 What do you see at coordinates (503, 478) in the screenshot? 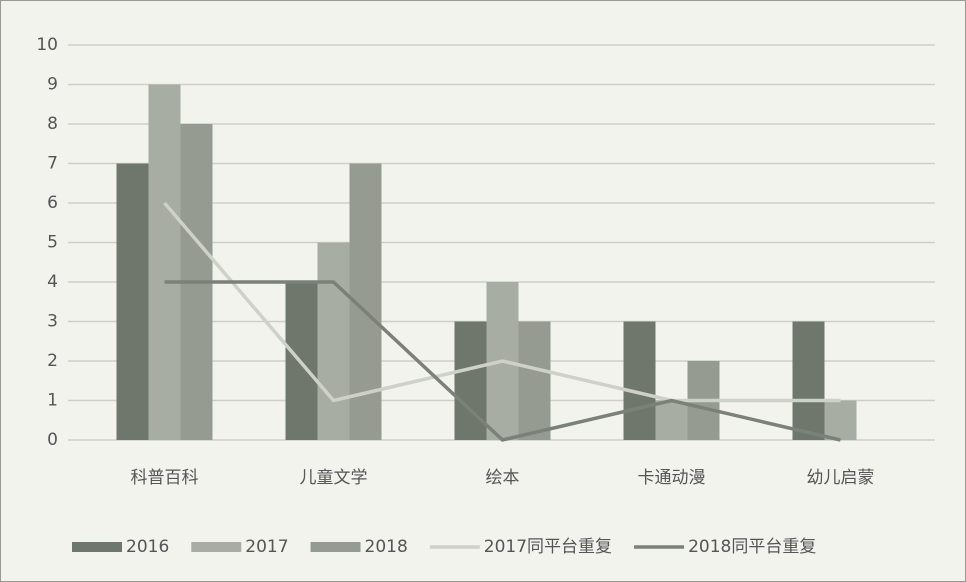
I see `x-tick-label: 绘本` at bounding box center [503, 478].